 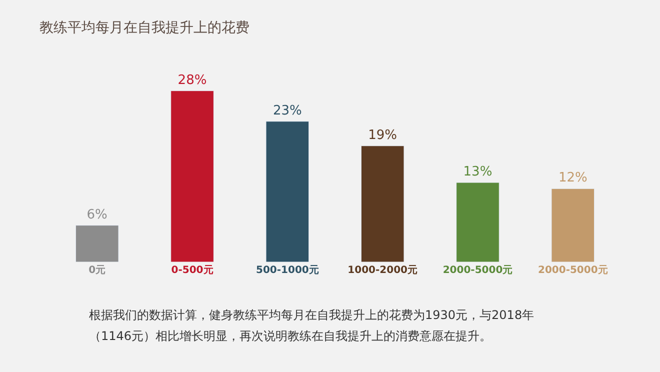 I want to click on data-label: 19%, so click(x=383, y=135).